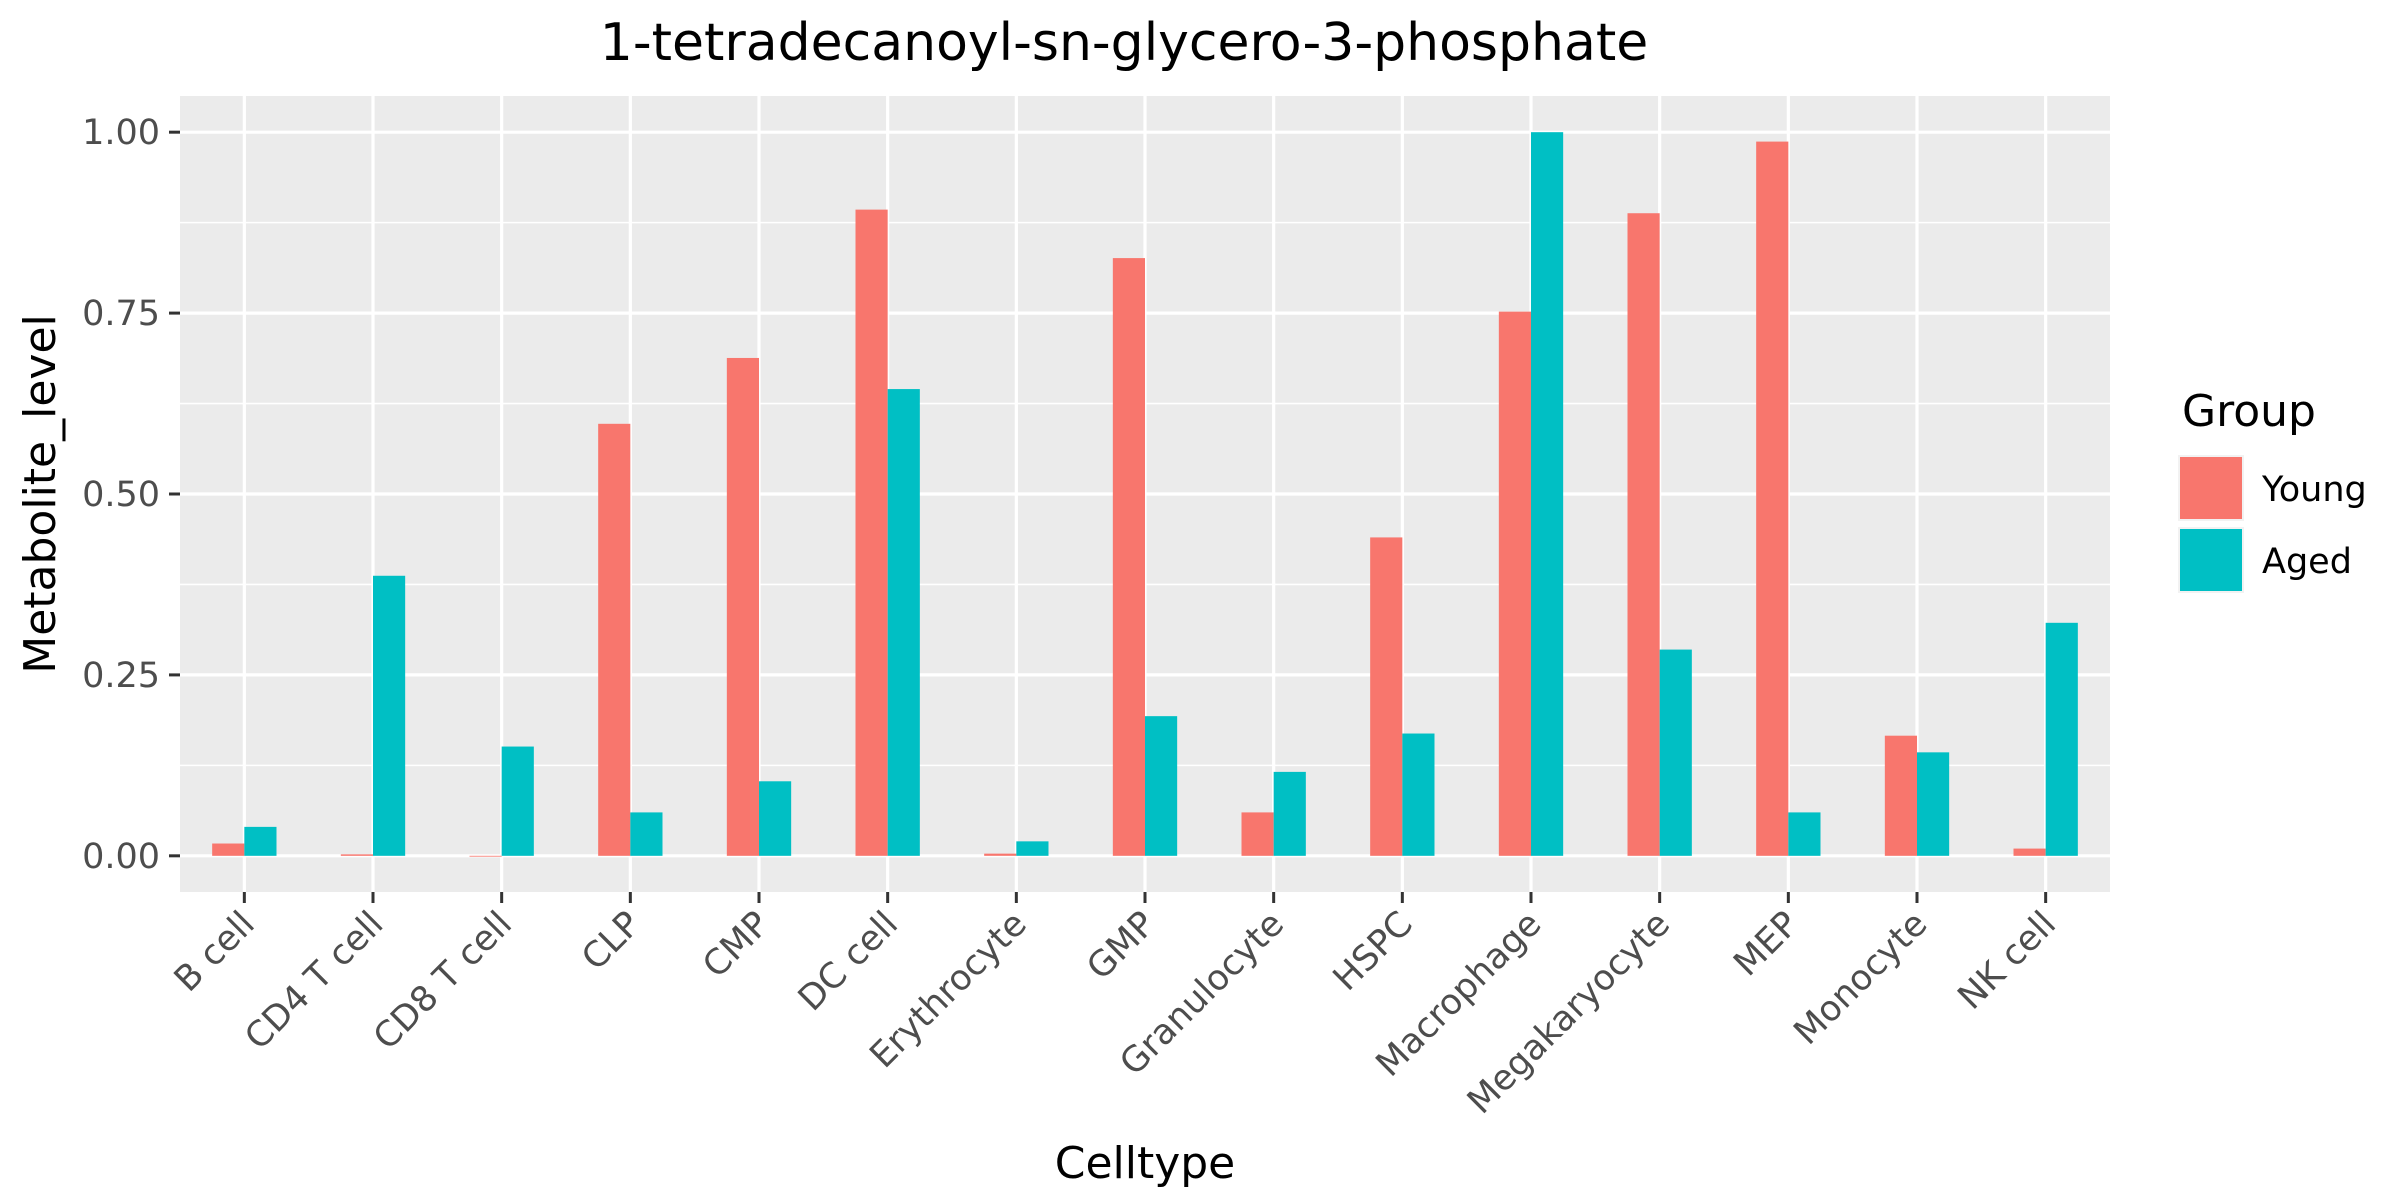 The image size is (2400, 1200). What do you see at coordinates (1124, 43) in the screenshot?
I see `chart-title: 1-tetradecanoyl-sn-glycero-3-phosphate` at bounding box center [1124, 43].